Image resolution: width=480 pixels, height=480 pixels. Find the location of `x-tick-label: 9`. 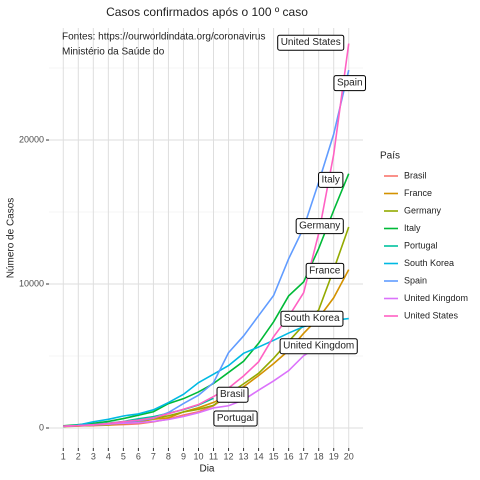

x-tick-label: 9 is located at coordinates (183, 456).